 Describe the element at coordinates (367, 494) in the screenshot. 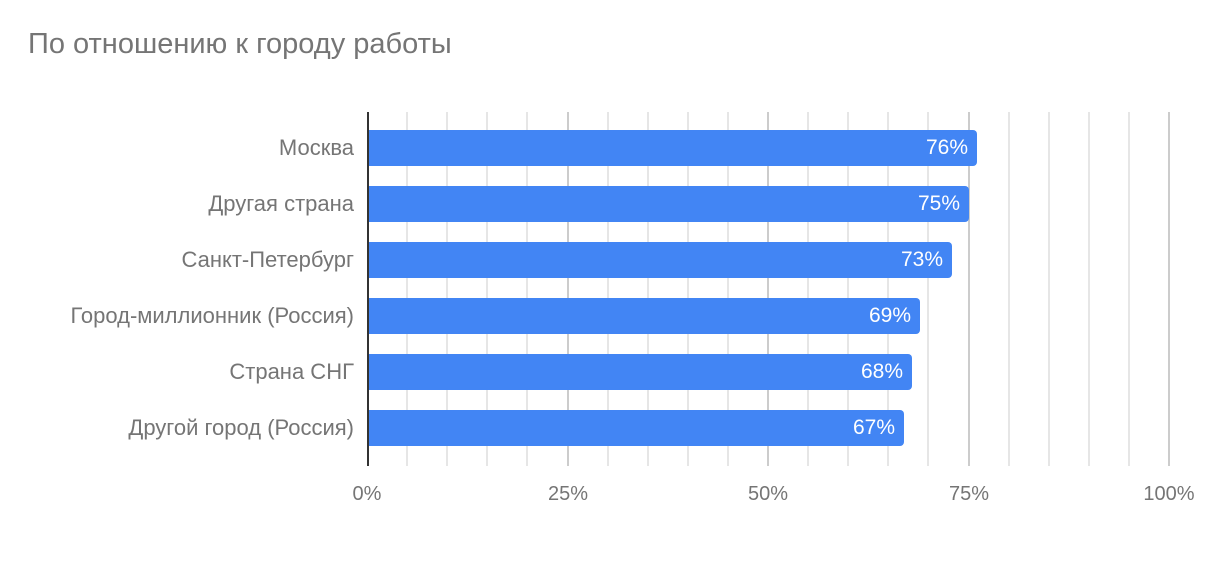

I see `x-axis-tick-label: 0%` at that location.